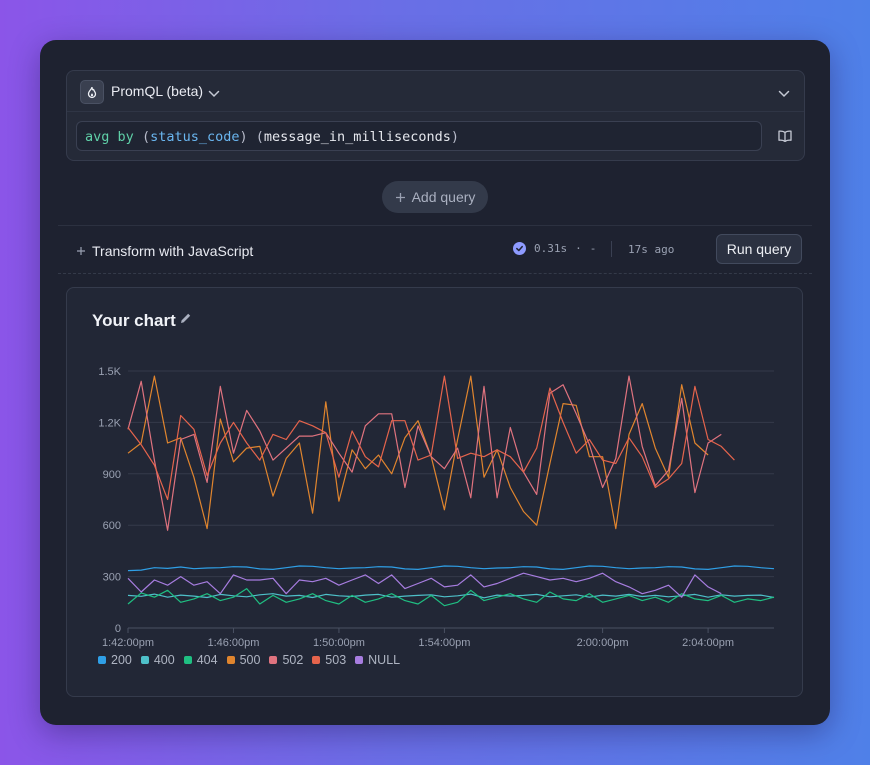 The height and width of the screenshot is (765, 870). I want to click on dashed-divider, so click(435, 273).